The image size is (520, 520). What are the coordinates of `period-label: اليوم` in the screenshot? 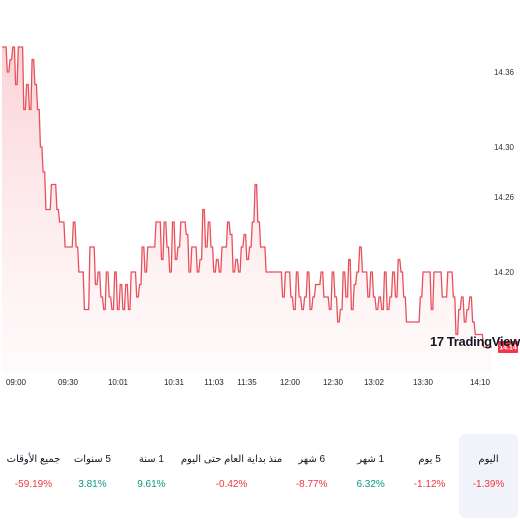 It's located at (488, 459).